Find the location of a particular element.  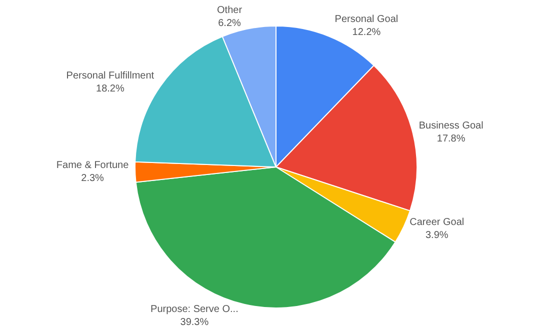

data-label: 2.3% is located at coordinates (92, 178).